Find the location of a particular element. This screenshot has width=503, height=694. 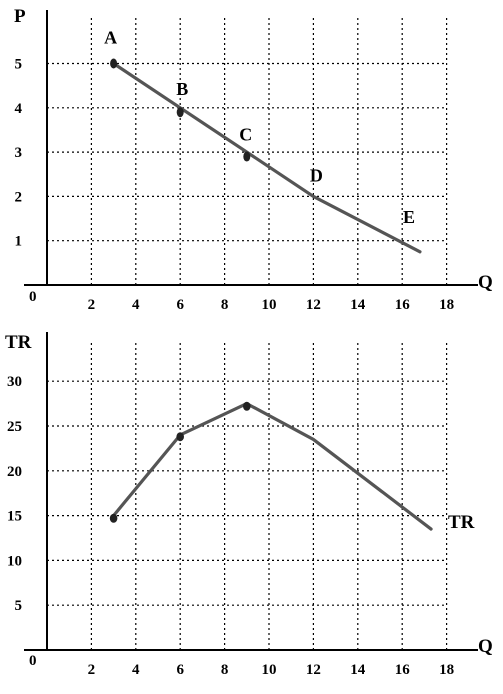

tr-chart-x-tick-label: 2 is located at coordinates (92, 670).